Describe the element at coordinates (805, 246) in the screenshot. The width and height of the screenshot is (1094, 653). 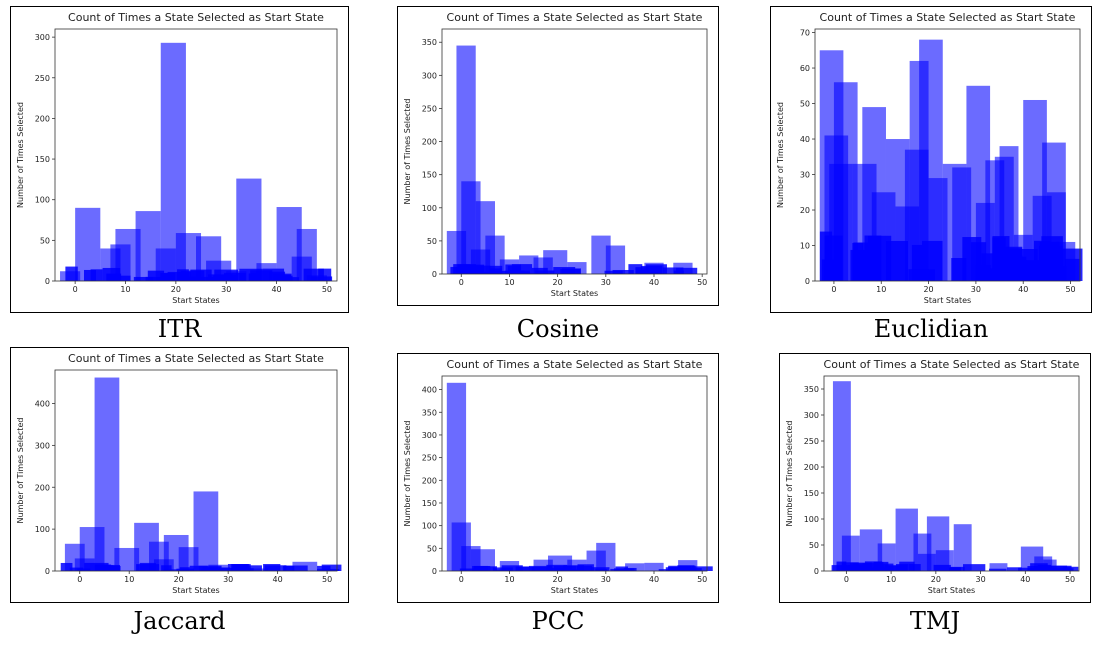
I see `y-tick-label: 10` at that location.